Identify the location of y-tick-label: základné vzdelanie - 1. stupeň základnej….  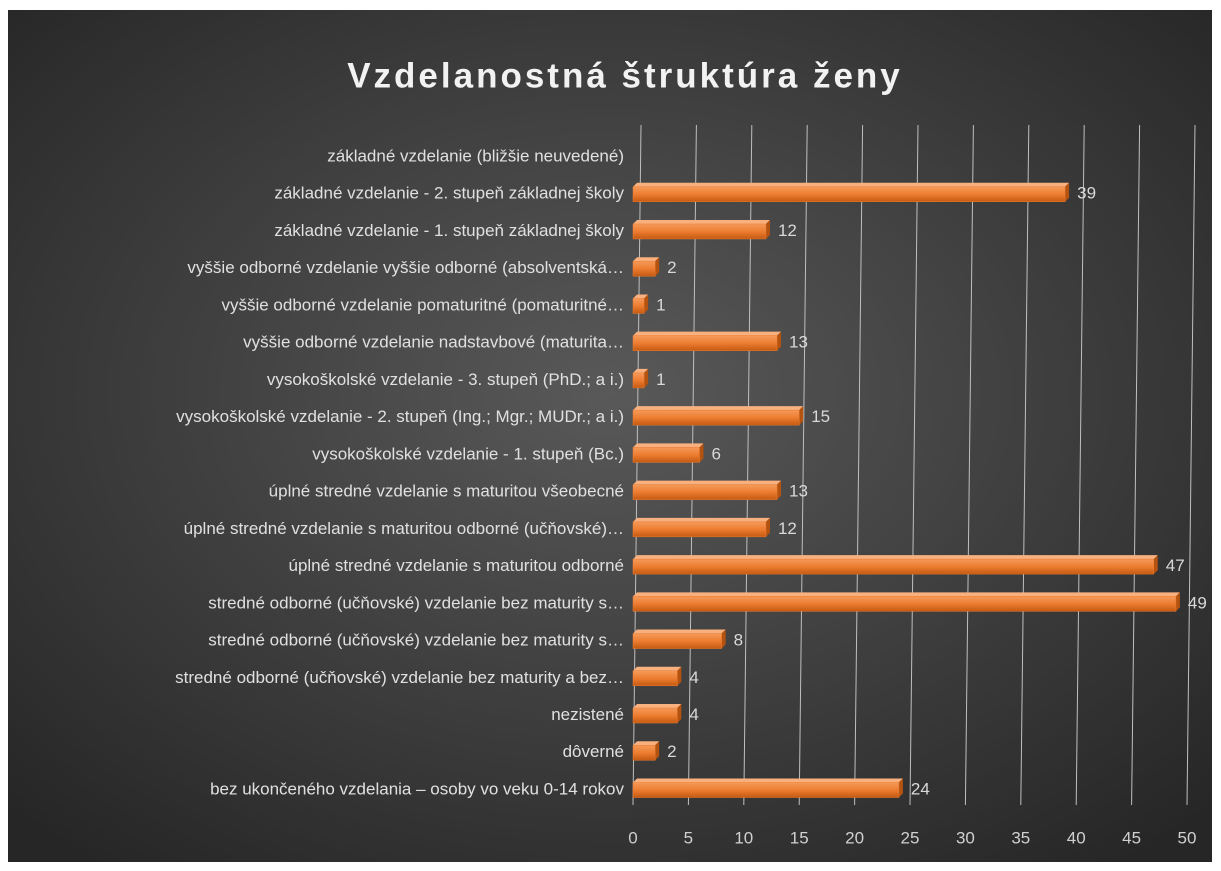
(449, 230).